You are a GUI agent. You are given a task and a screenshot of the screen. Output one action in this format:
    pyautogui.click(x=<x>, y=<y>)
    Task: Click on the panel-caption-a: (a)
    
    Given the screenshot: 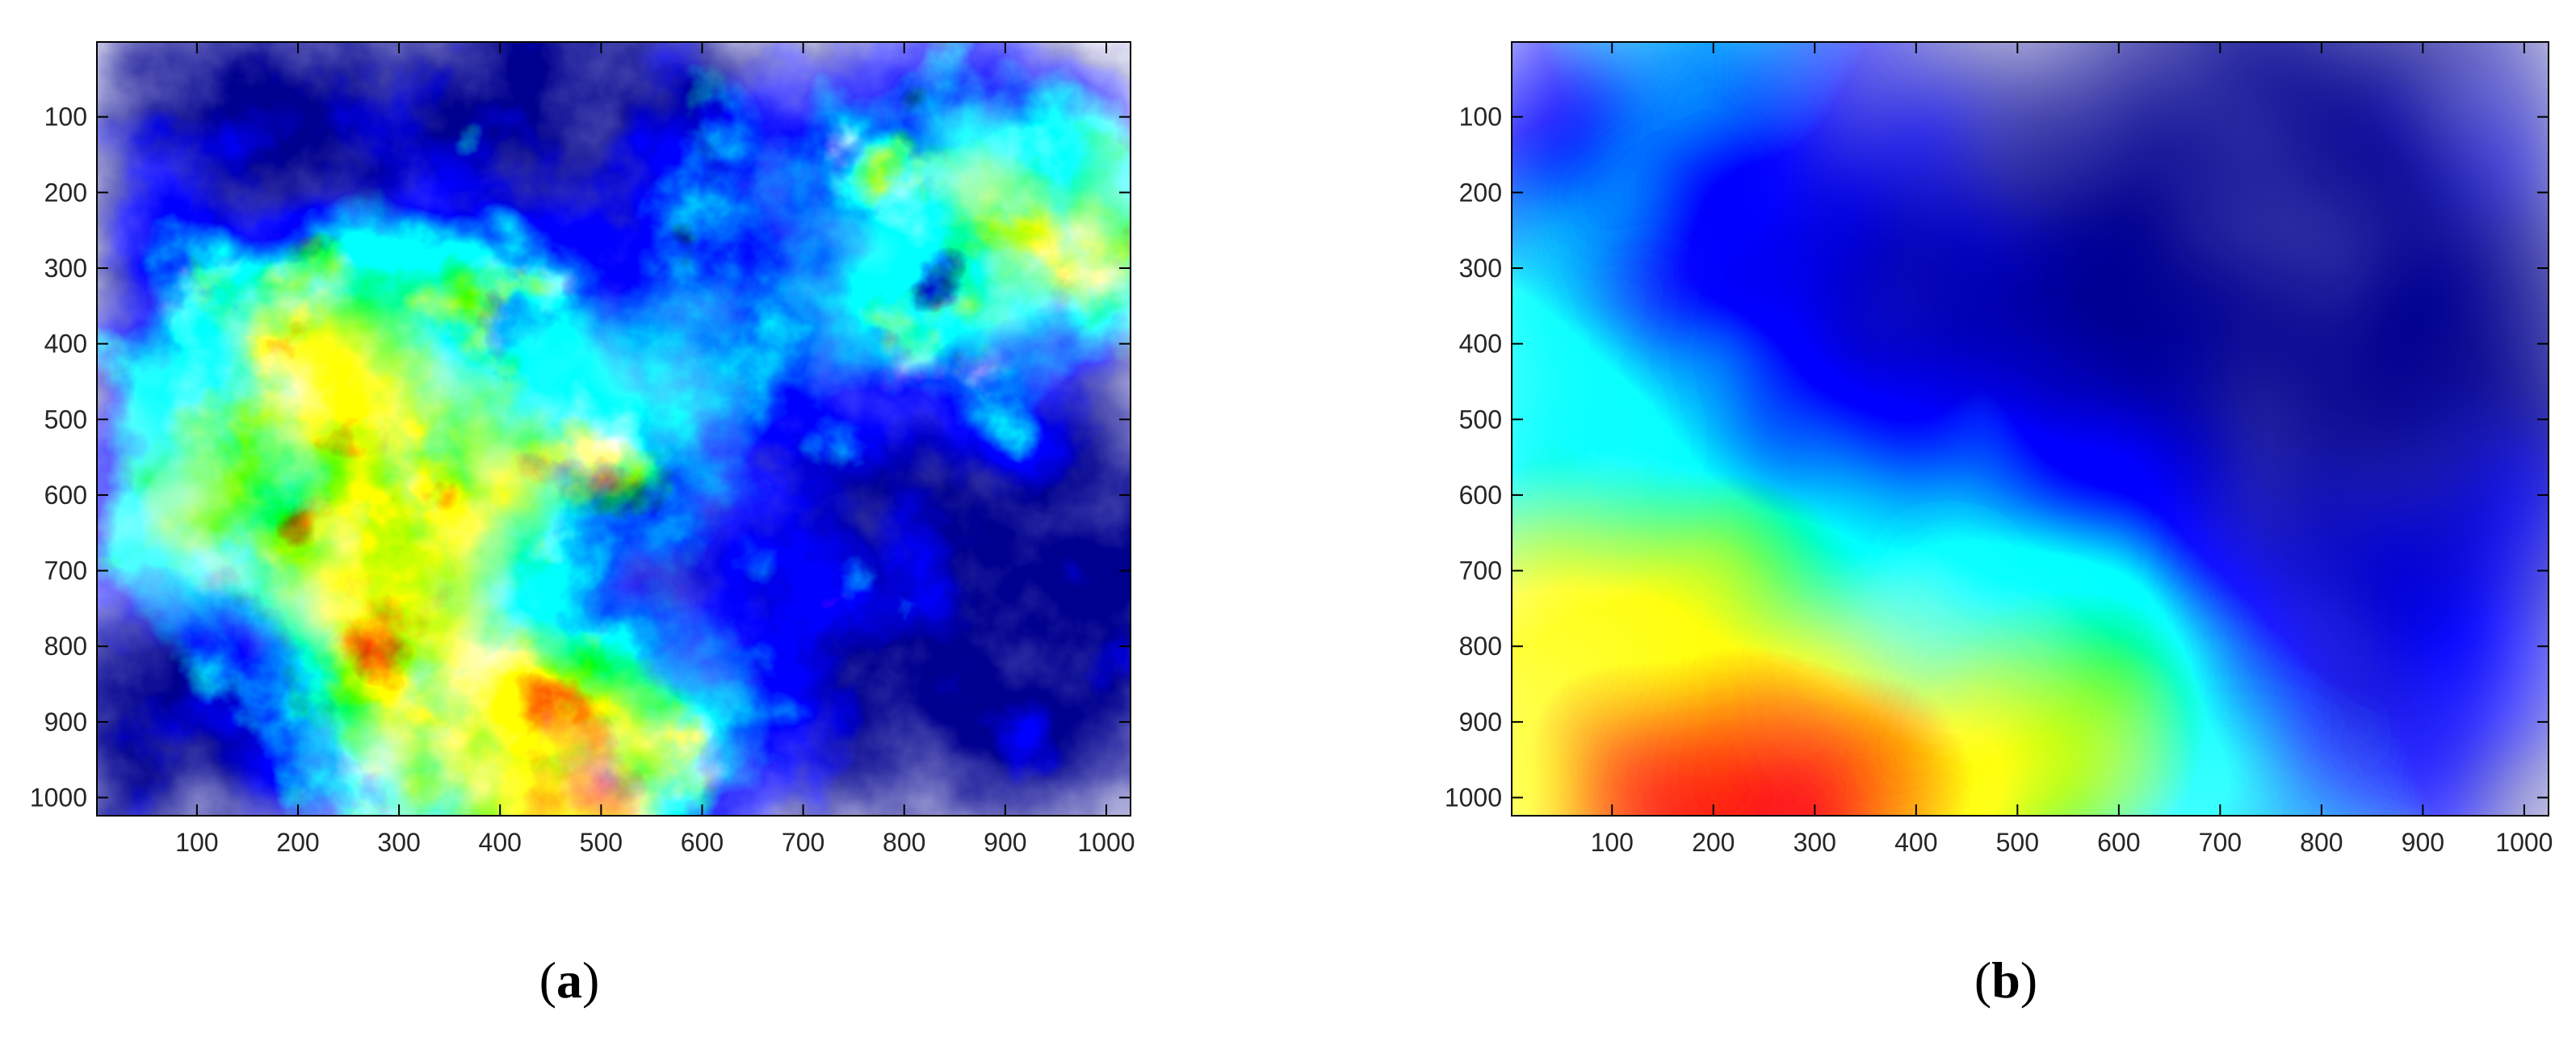 What is the action you would take?
    pyautogui.click(x=569, y=980)
    